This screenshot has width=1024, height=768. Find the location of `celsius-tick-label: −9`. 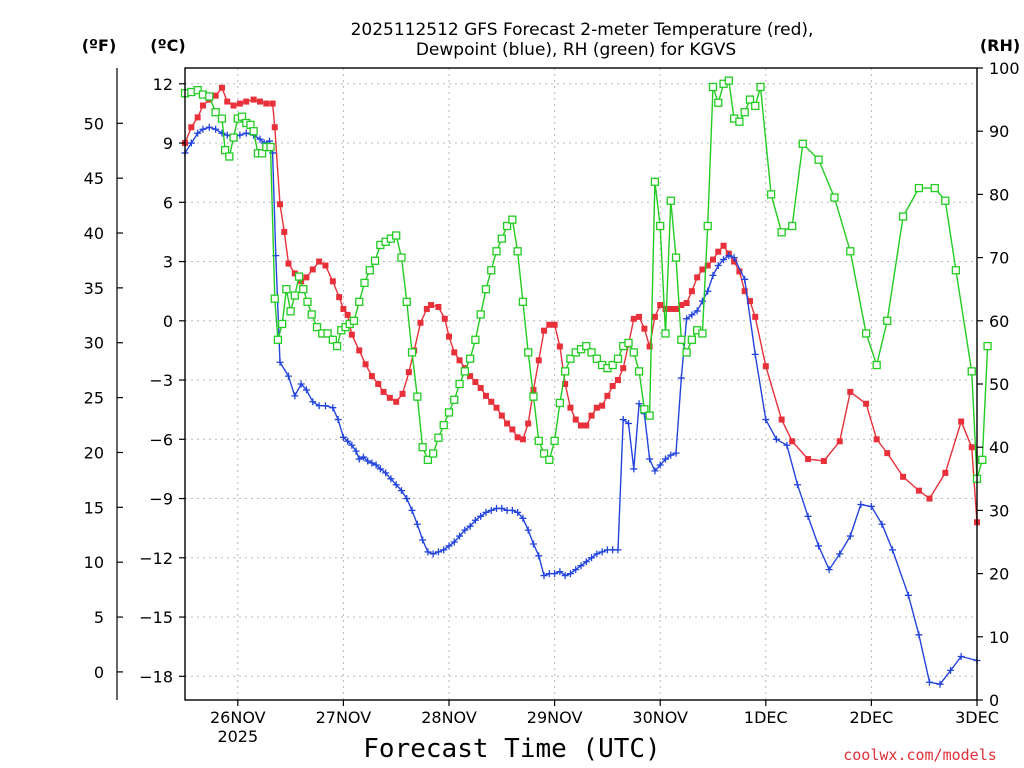

celsius-tick-label: −9 is located at coordinates (161, 499).